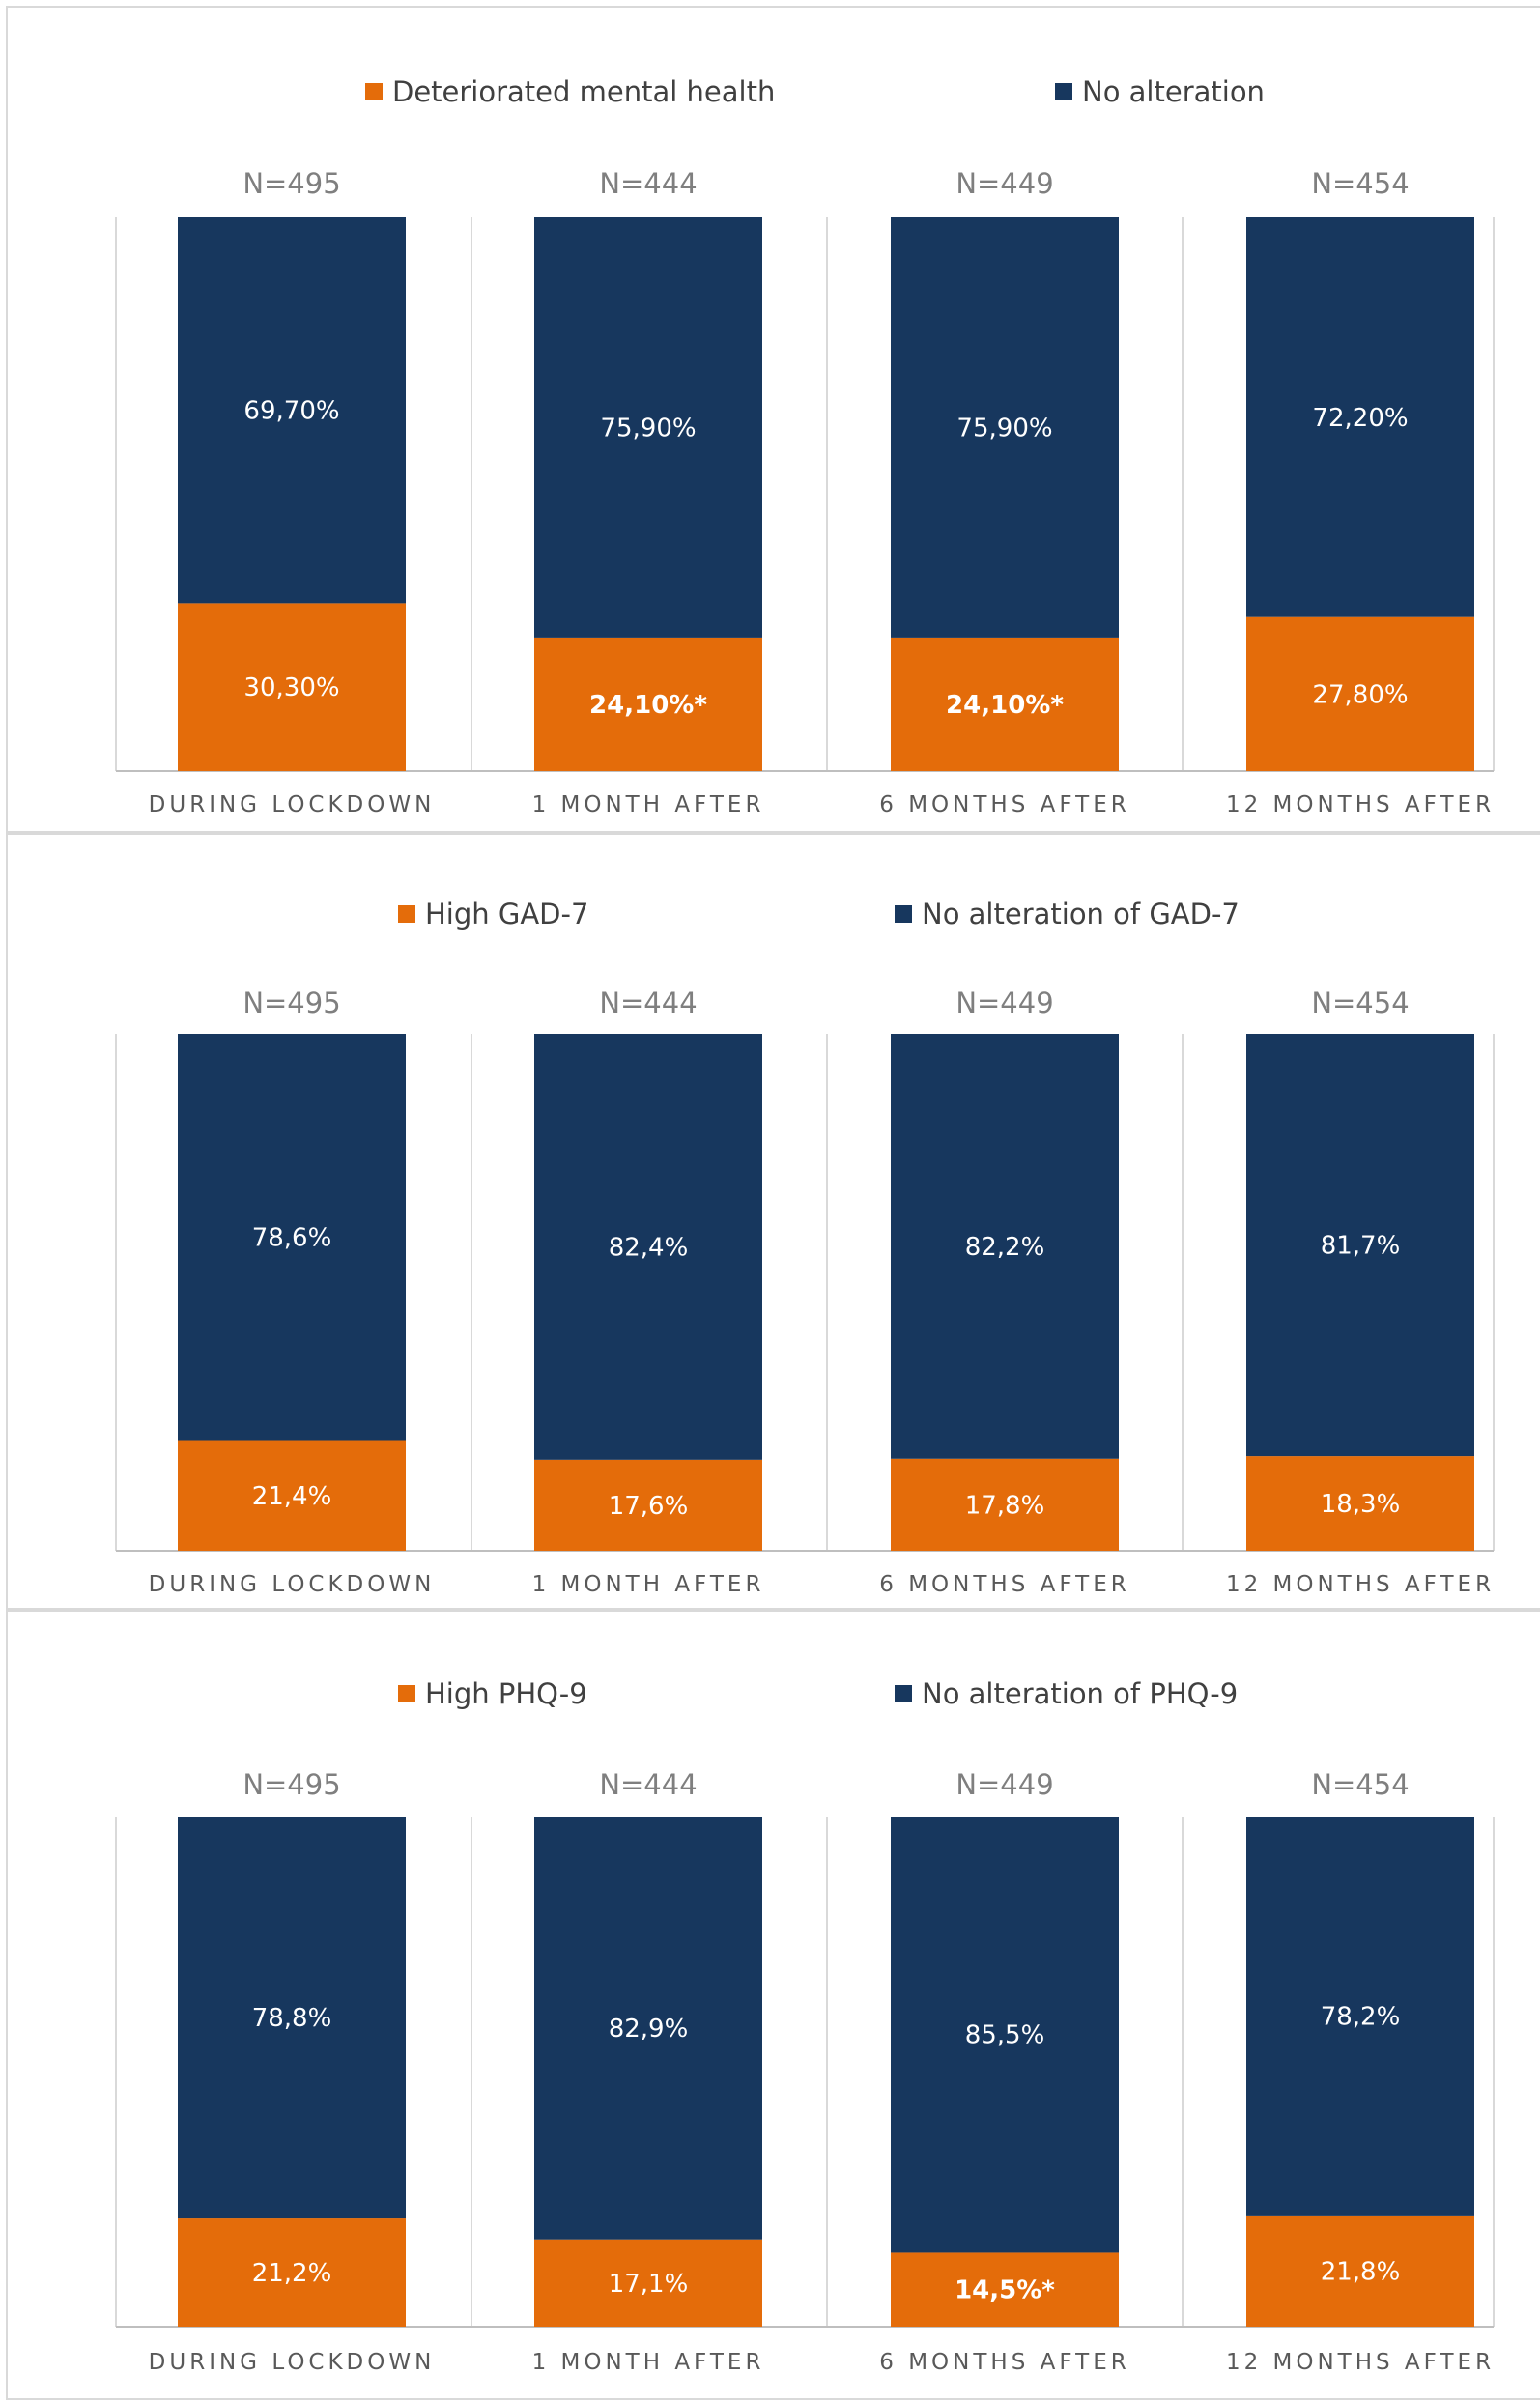 The image size is (1540, 2403). What do you see at coordinates (1004, 804) in the screenshot?
I see `chart1-x-tick-label-3: 6 MONTHS AFTER` at bounding box center [1004, 804].